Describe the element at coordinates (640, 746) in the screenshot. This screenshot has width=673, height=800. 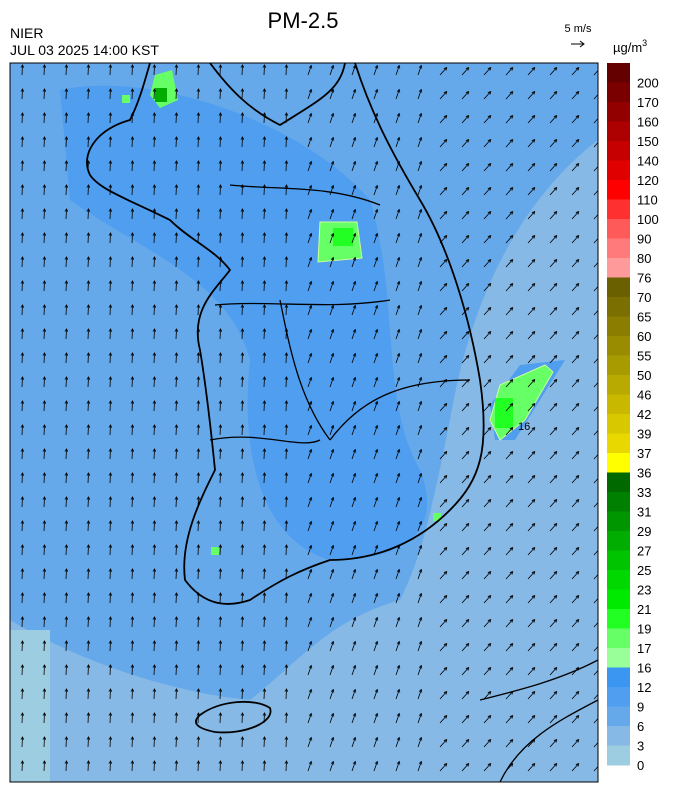
I see `colorbar-label: 3` at that location.